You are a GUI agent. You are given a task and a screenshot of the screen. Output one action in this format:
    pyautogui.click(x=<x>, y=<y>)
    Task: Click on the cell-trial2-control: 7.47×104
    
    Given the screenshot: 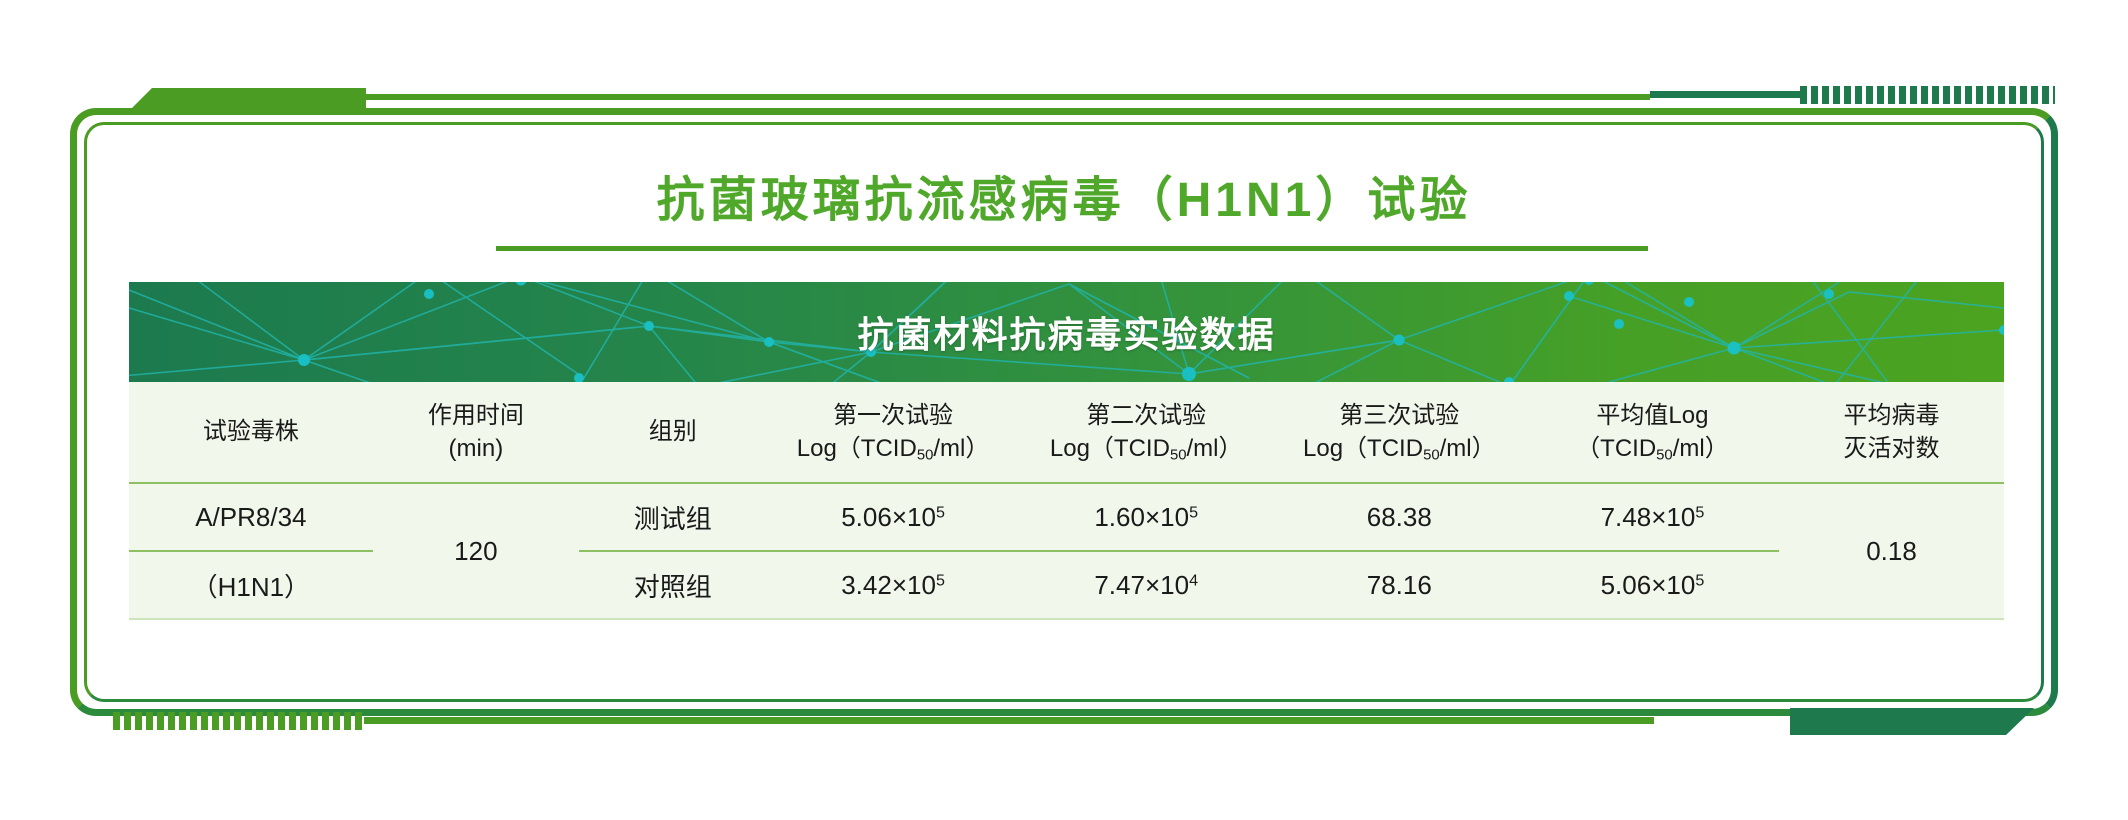 What is the action you would take?
    pyautogui.click(x=1146, y=585)
    